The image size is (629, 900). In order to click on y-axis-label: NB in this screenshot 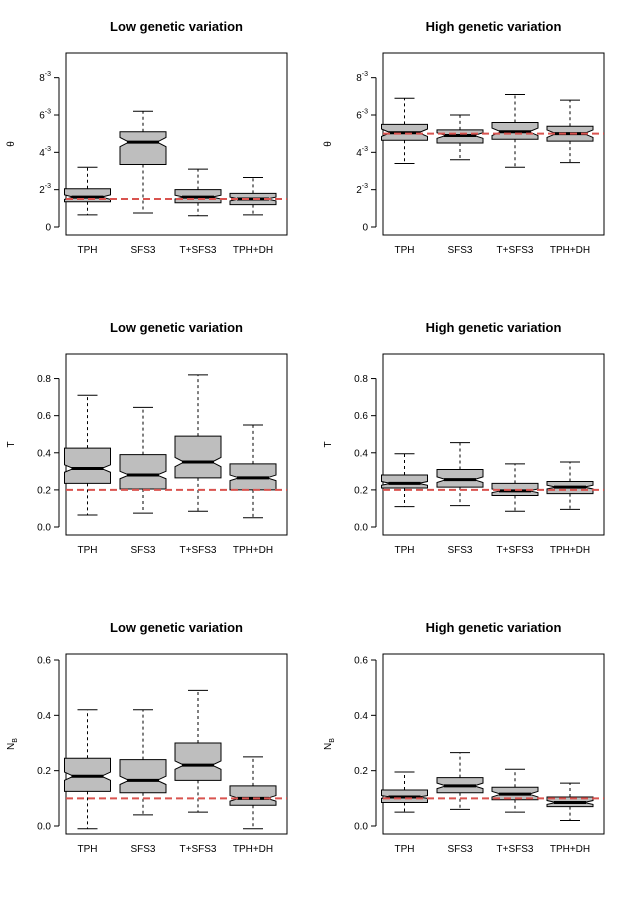, I will do `click(12, 744)`.